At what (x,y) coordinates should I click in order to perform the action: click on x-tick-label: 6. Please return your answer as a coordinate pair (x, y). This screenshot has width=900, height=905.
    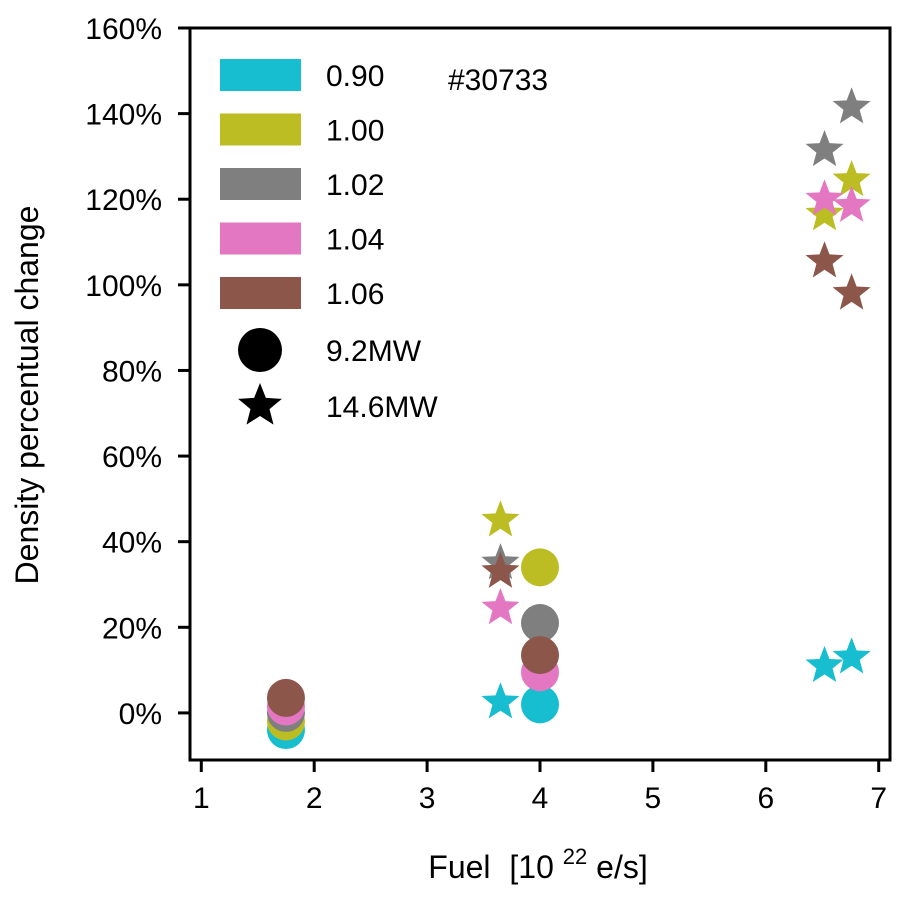
    Looking at the image, I should click on (765, 798).